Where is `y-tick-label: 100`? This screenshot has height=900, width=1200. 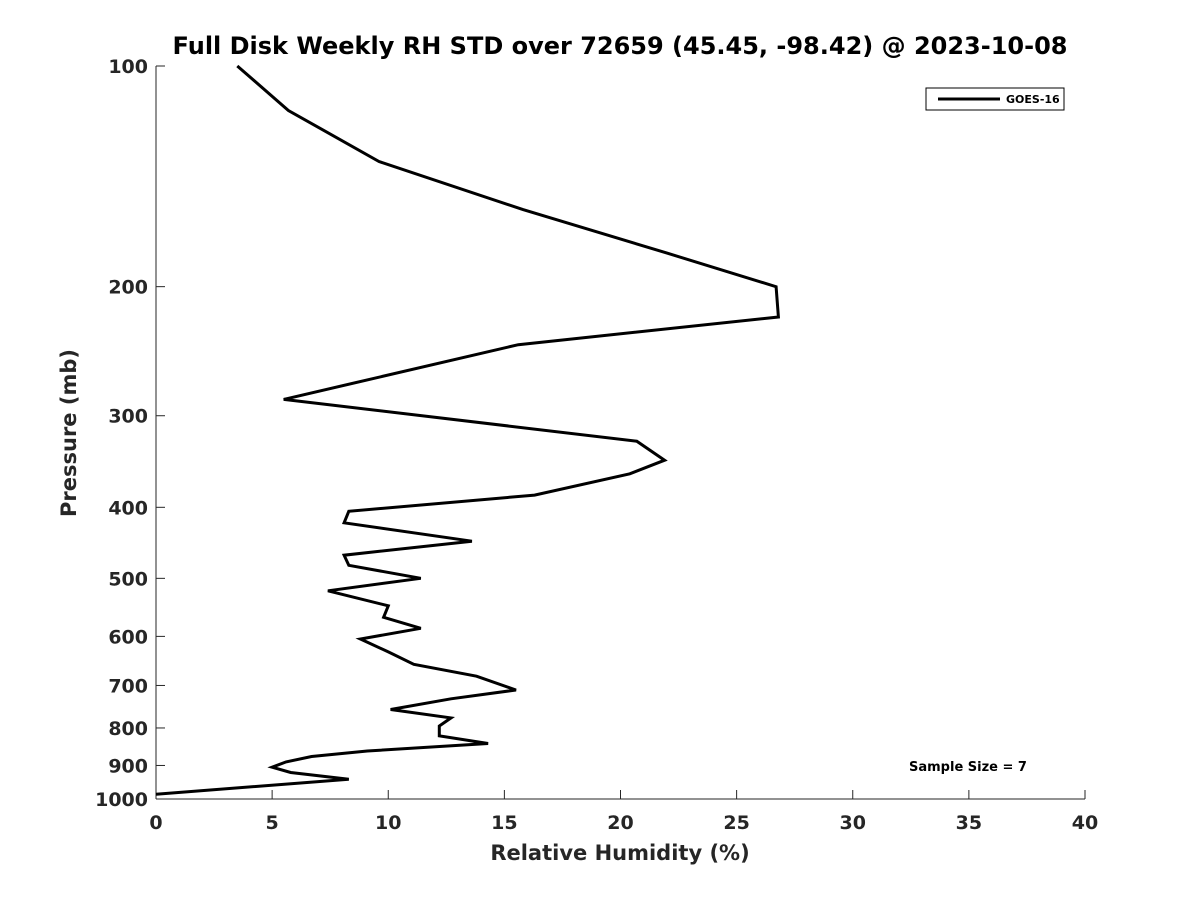 y-tick-label: 100 is located at coordinates (128, 67).